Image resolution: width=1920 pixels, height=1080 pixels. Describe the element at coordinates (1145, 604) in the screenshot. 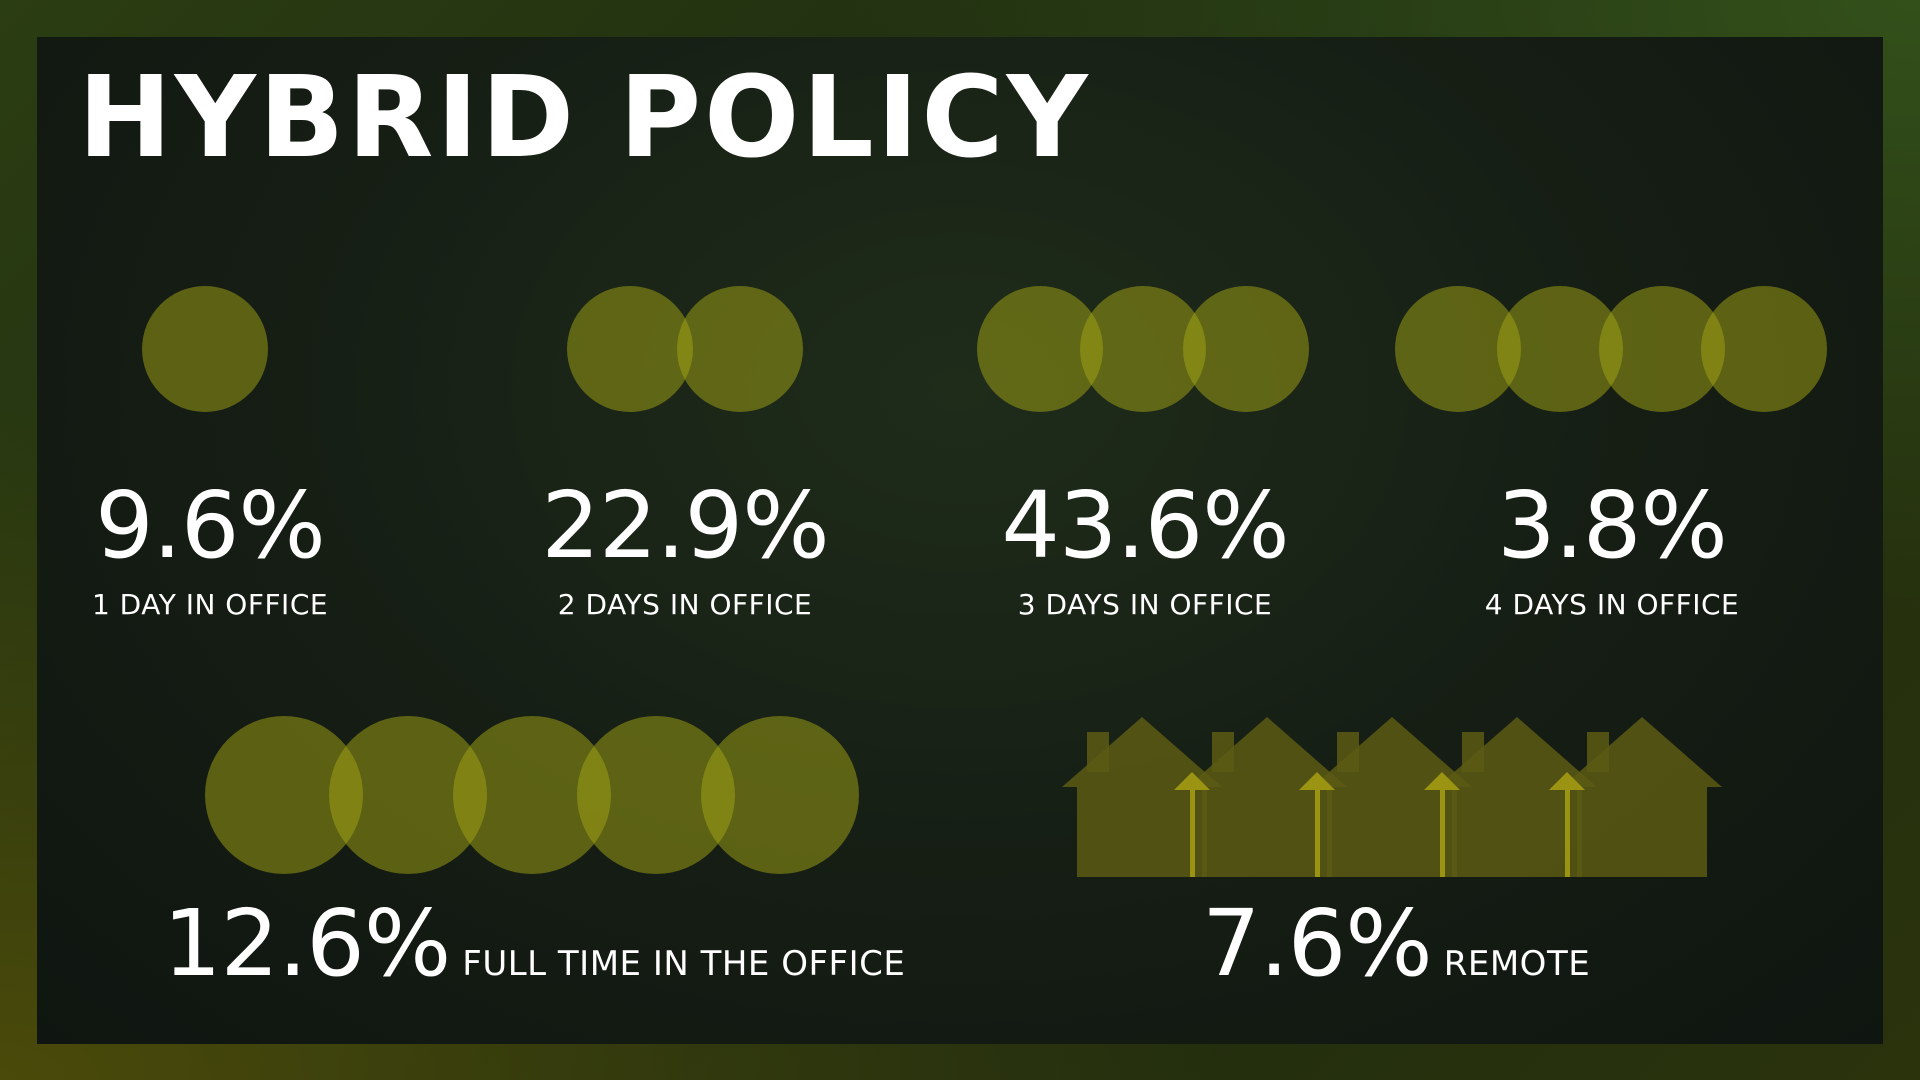

I see `stat-3-days-label: 3 DAYS IN OFFICE` at that location.